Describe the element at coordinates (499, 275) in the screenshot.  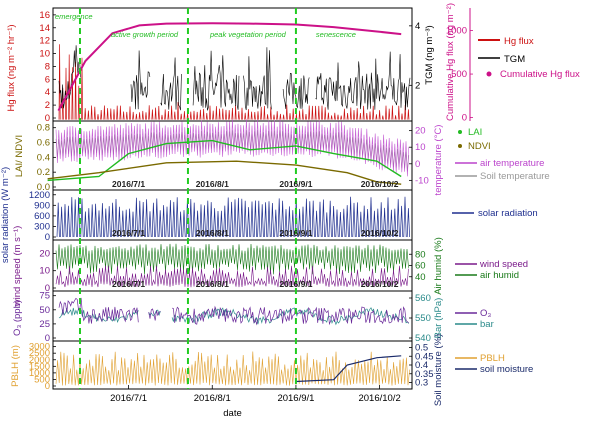
I see `legend-air-humid-label: air humid` at that location.